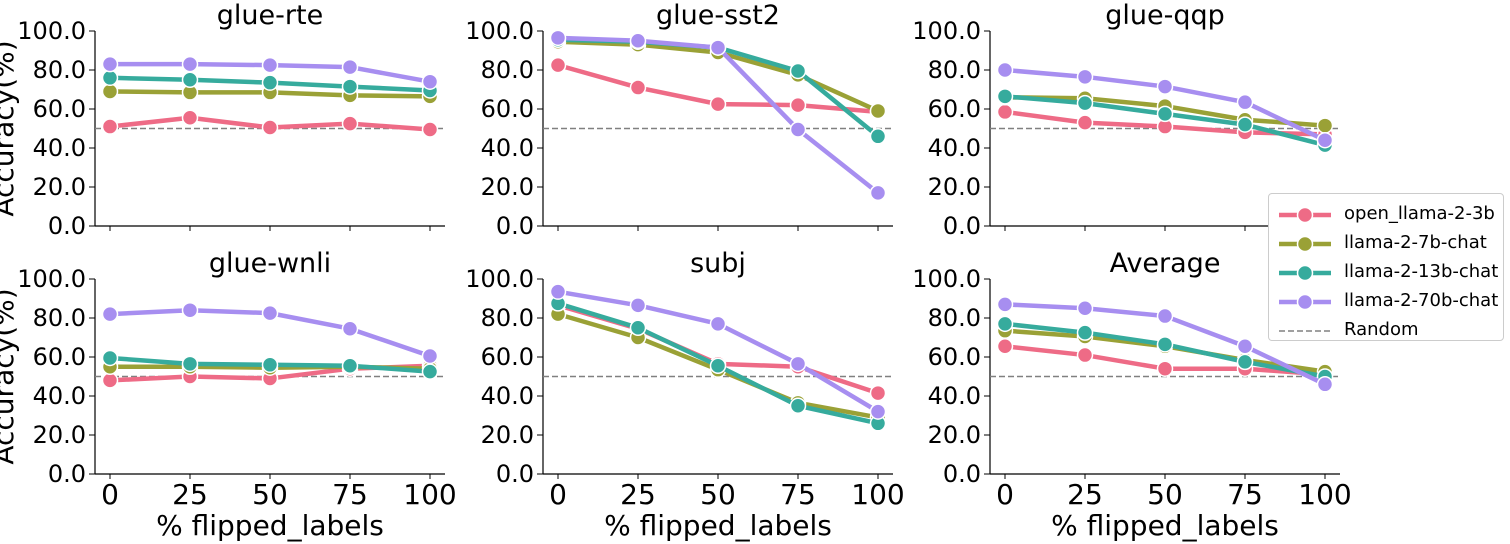  I want to click on legend-label: open_llama-2-3b, so click(1419, 213).